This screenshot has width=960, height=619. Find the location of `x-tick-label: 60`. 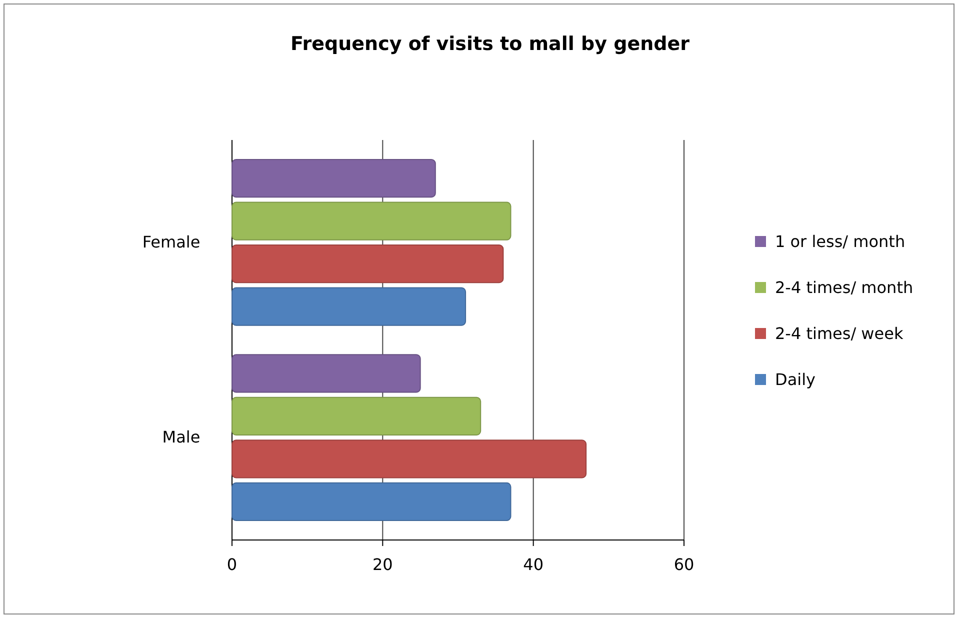

x-tick-label: 60 is located at coordinates (684, 564).